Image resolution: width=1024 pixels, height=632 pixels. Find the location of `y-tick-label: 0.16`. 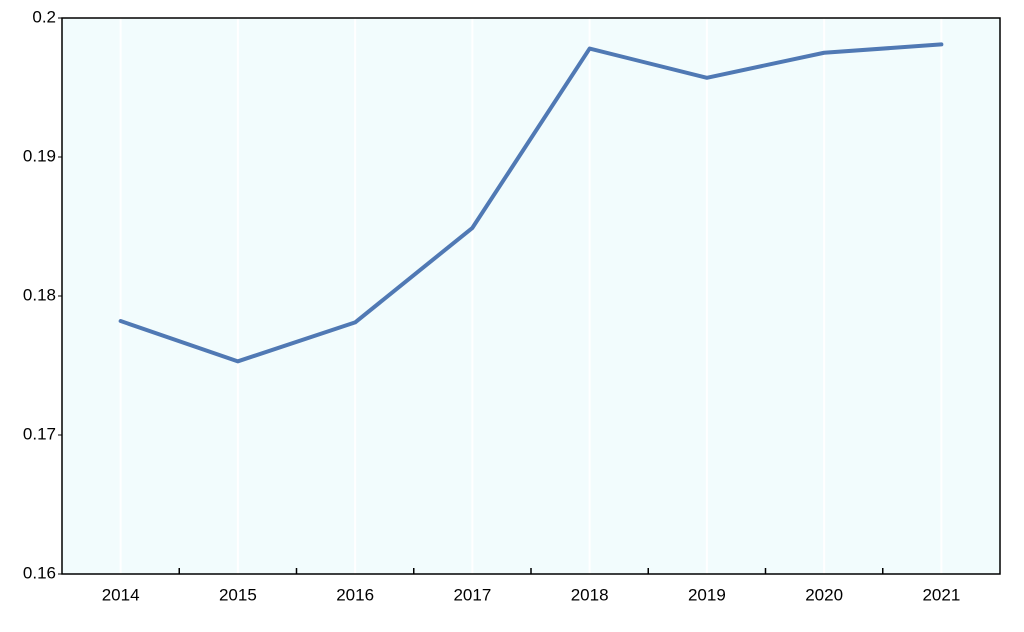

y-tick-label: 0.16 is located at coordinates (39, 572).